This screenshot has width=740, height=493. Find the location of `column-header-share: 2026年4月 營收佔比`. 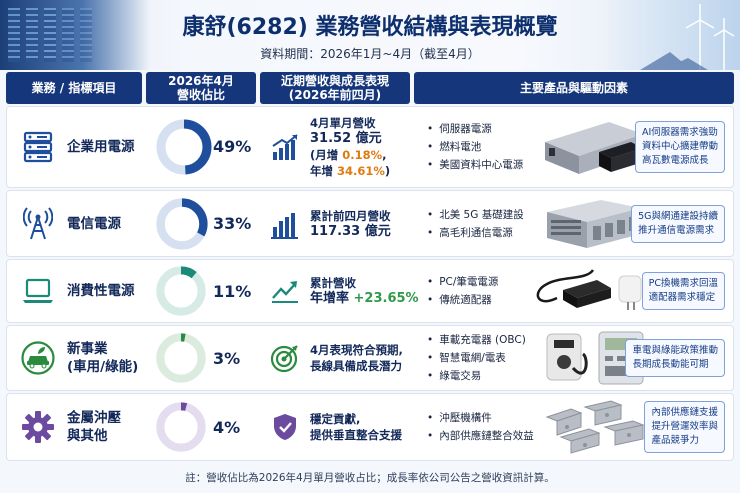

column-header-share: 2026年4月 營收佔比 is located at coordinates (201, 88).